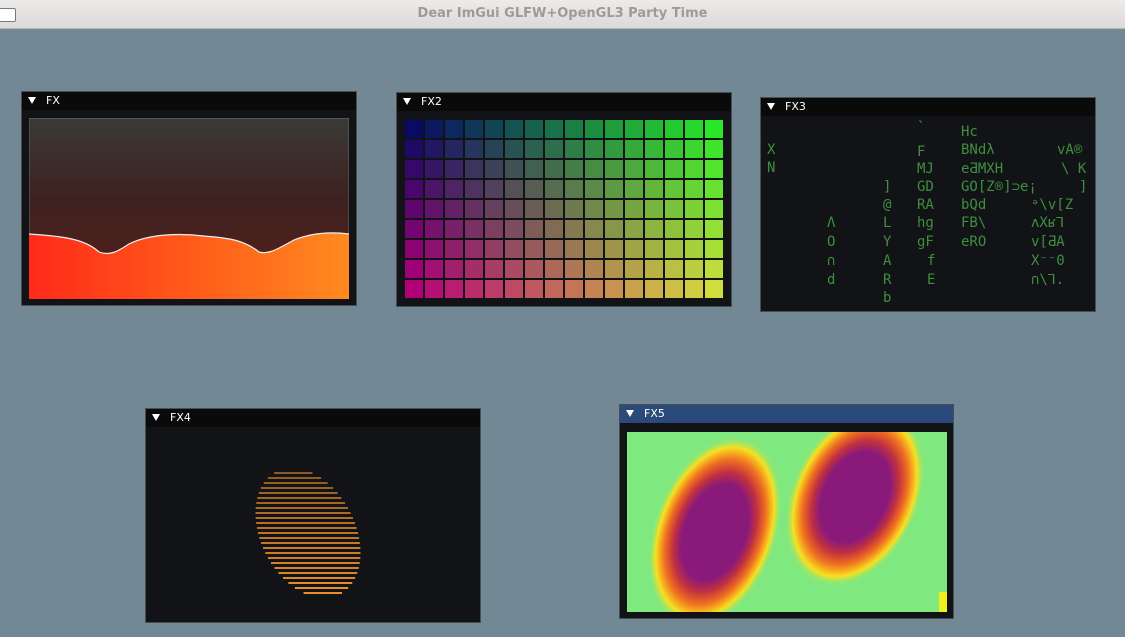 The width and height of the screenshot is (1125, 637). I want to click on matrix-glyph: Λ, so click(831, 223).